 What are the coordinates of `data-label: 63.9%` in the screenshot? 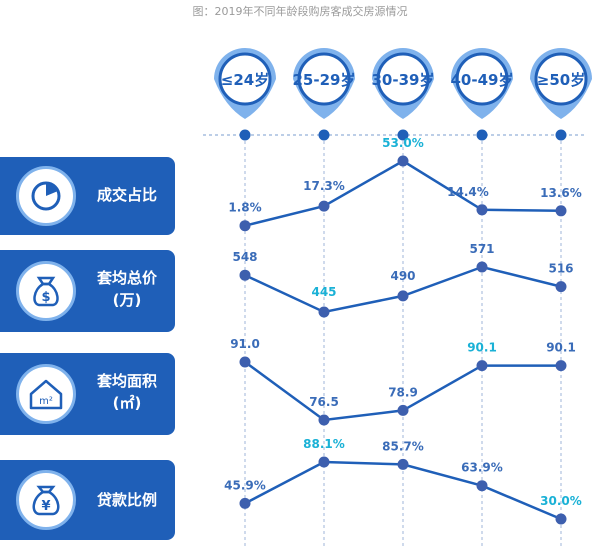 It's located at (482, 468).